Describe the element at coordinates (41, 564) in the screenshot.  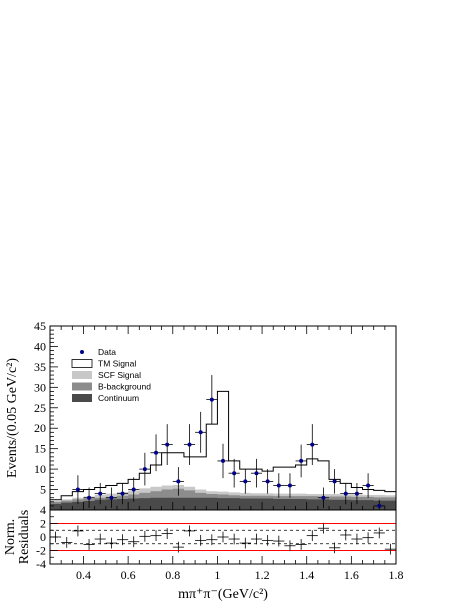
I see `residual-y-tick-label: -4` at that location.